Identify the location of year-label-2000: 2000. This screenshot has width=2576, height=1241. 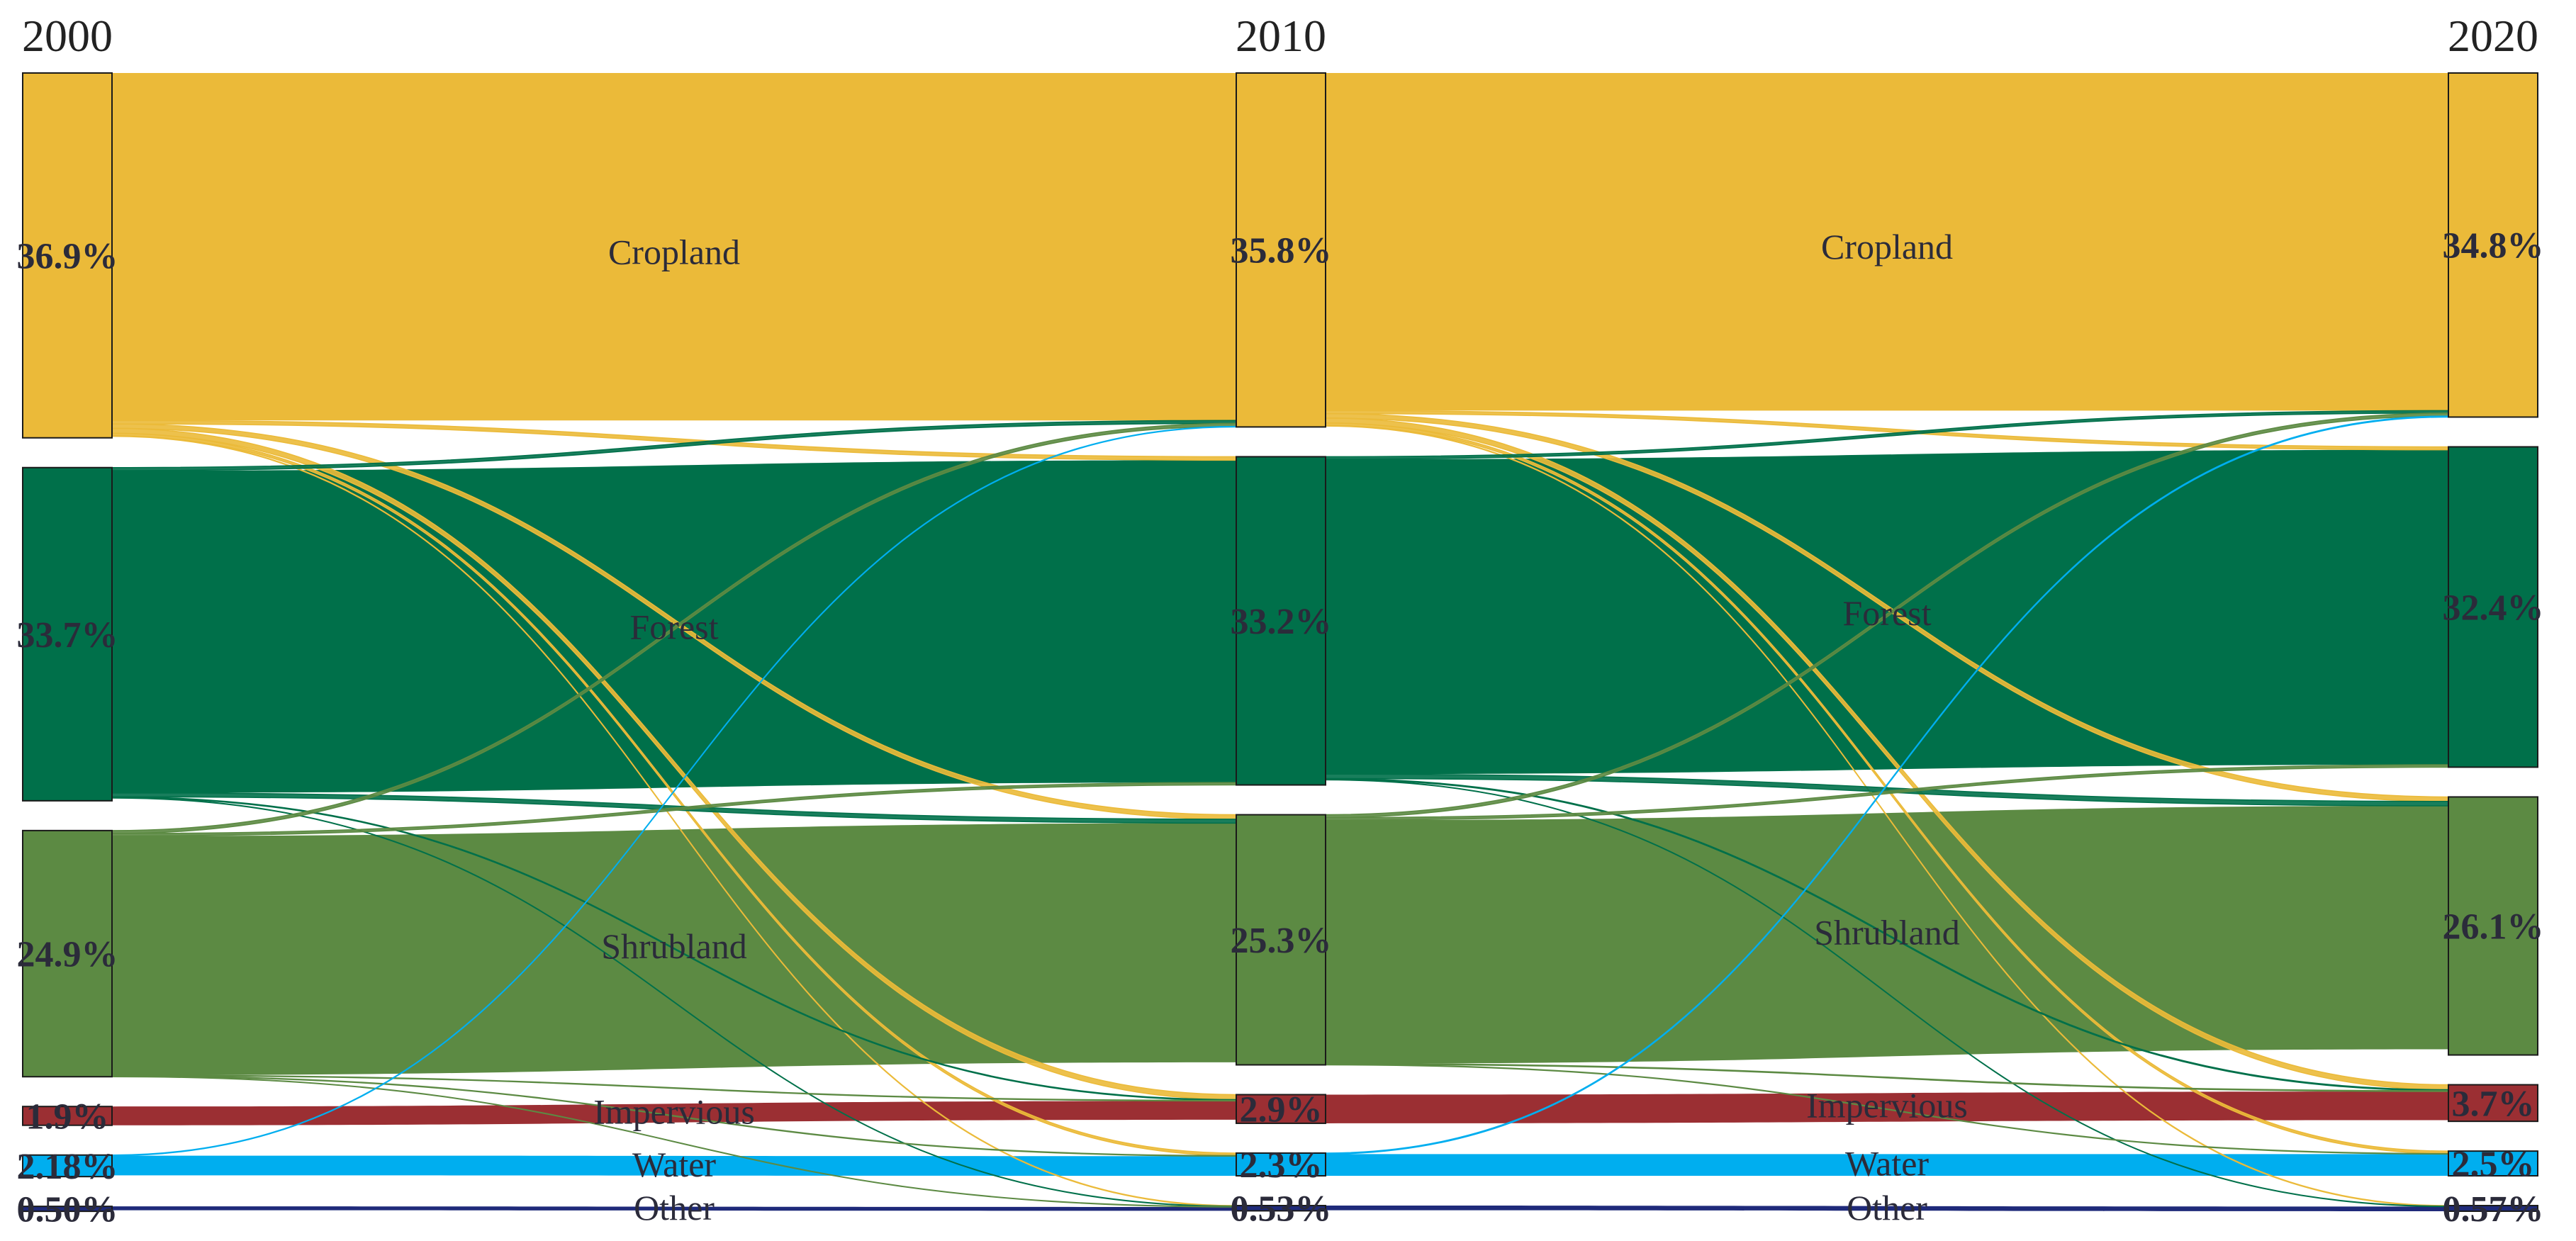
(67, 36).